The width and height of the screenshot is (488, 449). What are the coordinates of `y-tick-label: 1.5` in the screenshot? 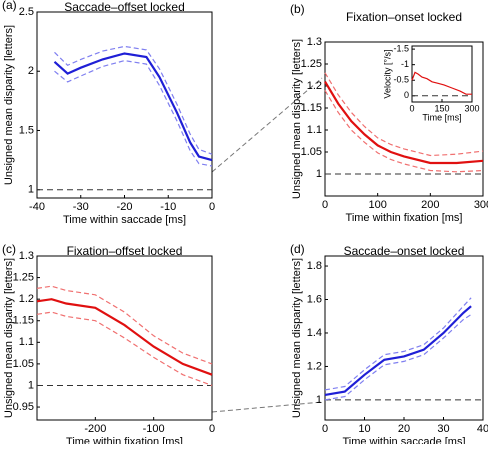 It's located at (26, 130).